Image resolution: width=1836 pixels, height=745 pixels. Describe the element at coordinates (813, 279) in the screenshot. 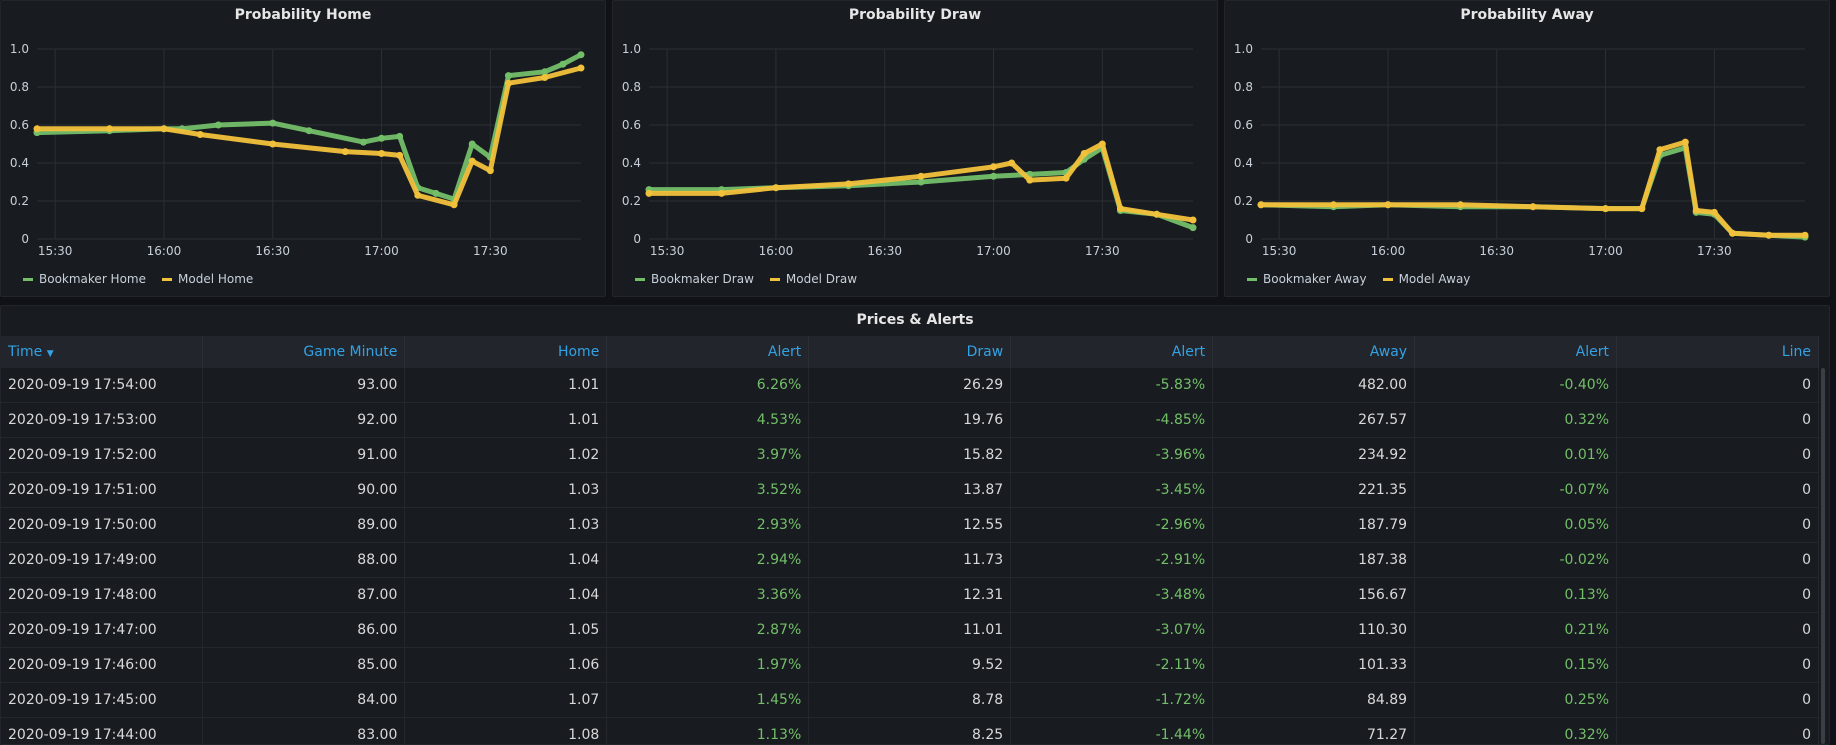

I see `legend-item-model: Model Draw` at that location.